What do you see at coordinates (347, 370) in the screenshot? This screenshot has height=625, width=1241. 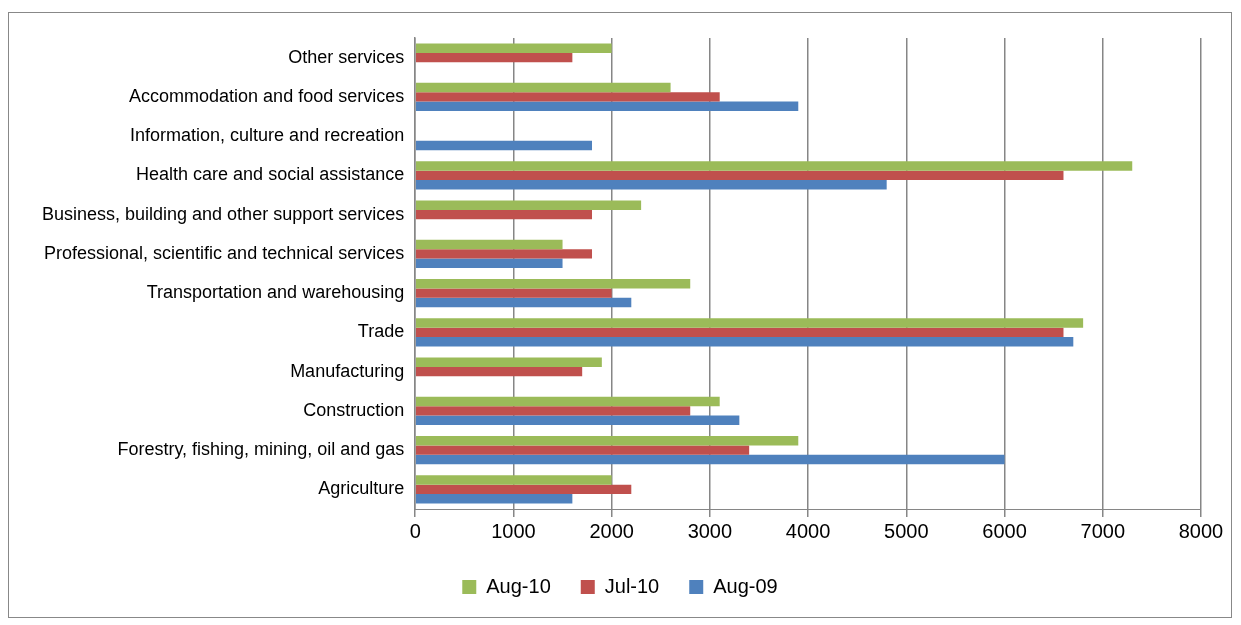 I see `y-tick-label: Manufacturing` at bounding box center [347, 370].